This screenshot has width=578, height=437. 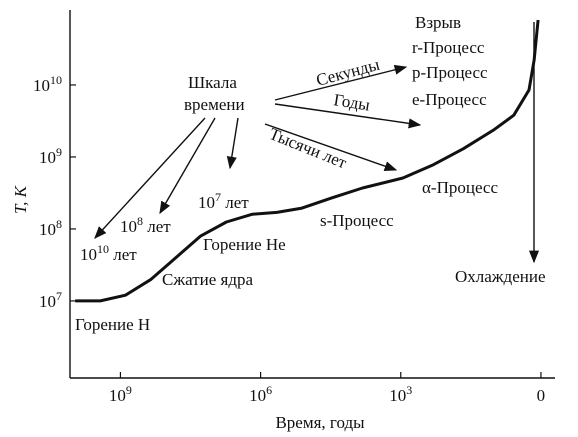 I want to click on y-tick-label: 108​, so click(x=50, y=228).